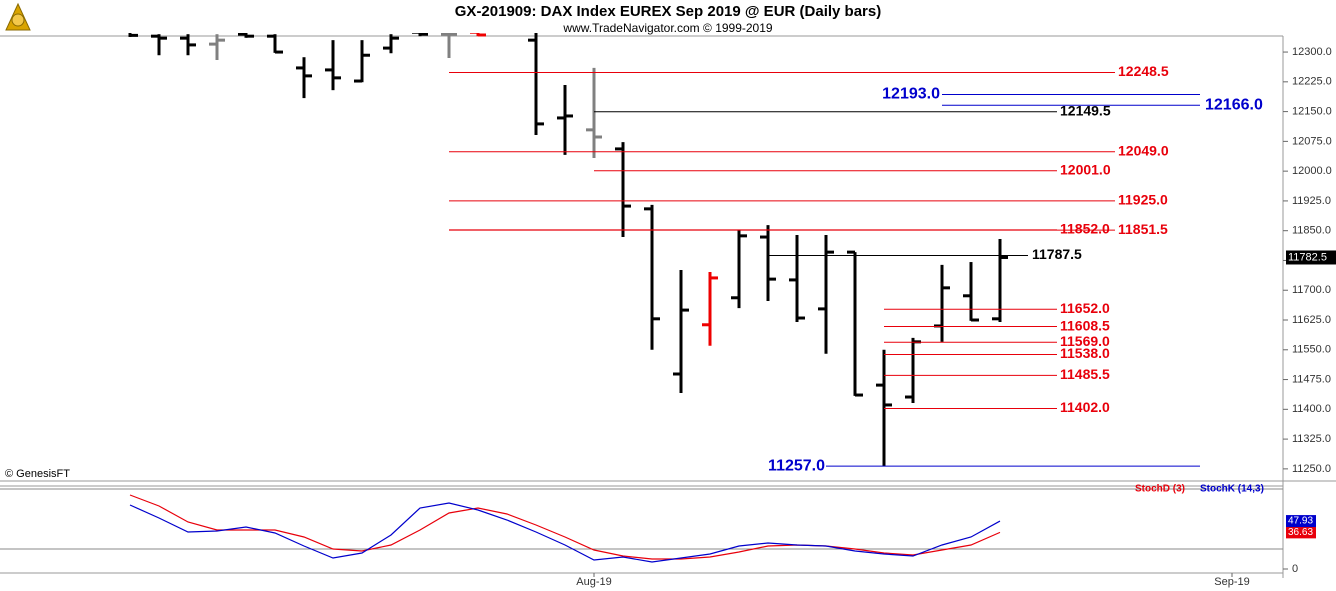 The width and height of the screenshot is (1336, 591). I want to click on level-label: 11652.0, so click(1085, 308).